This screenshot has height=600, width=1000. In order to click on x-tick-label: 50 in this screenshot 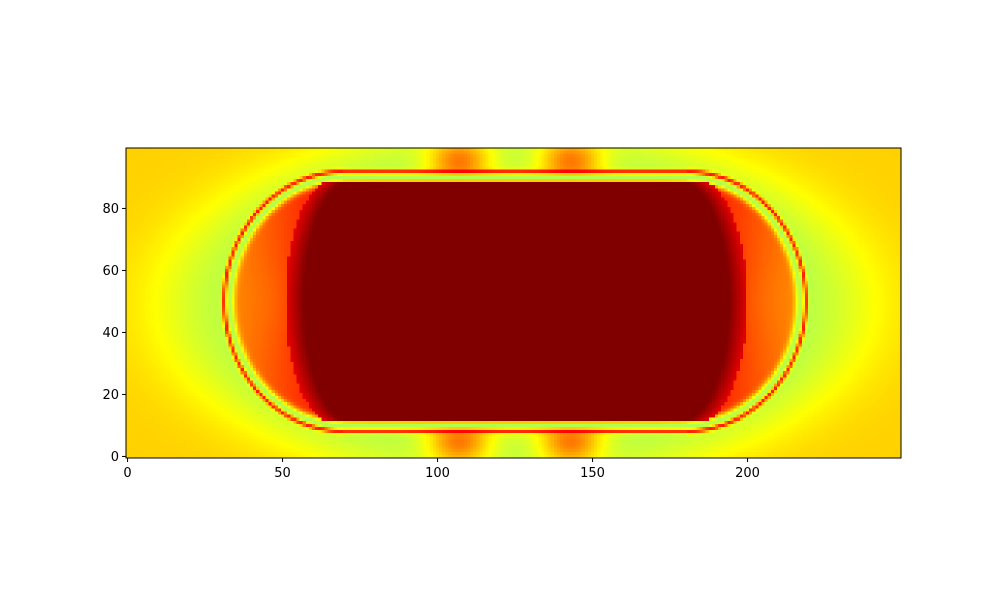, I will do `click(282, 473)`.